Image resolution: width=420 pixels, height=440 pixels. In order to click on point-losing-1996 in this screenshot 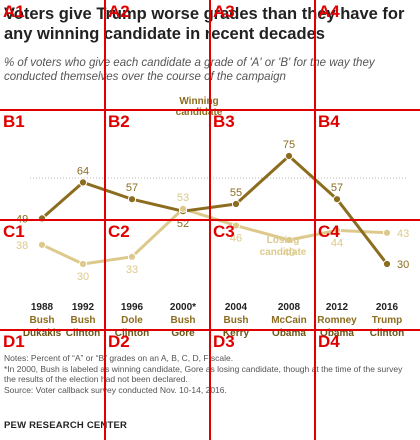, I will do `click(132, 256)`.